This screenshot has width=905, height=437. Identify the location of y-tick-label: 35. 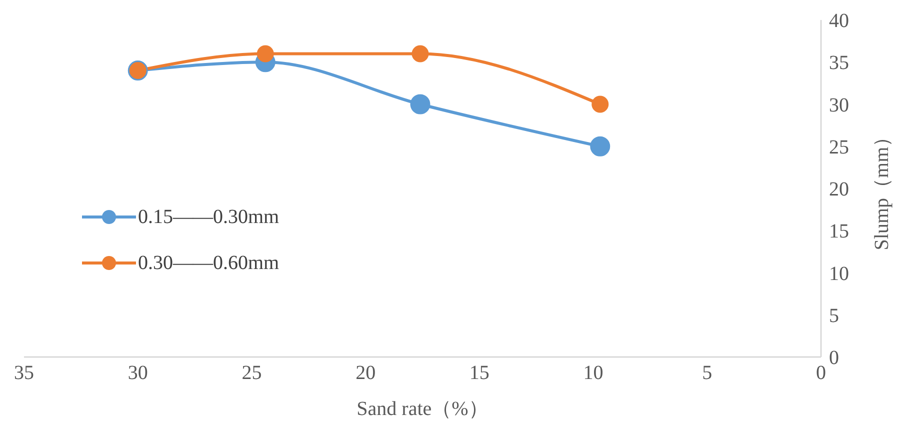
(839, 63).